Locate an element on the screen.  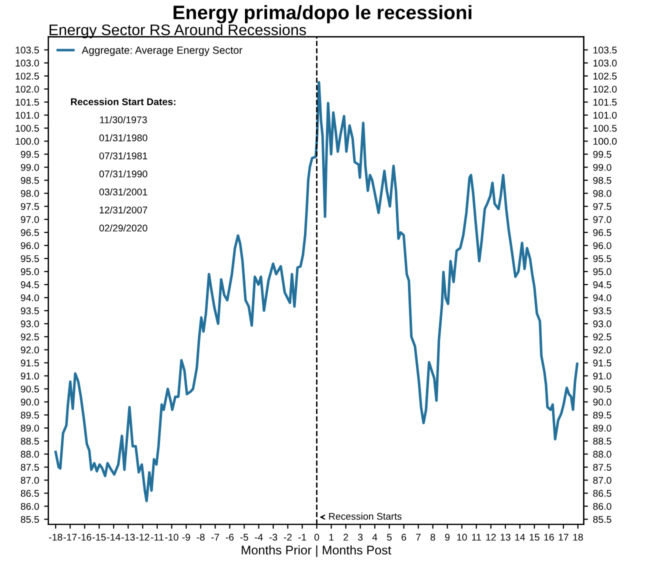
y-tick-label: 91.0 is located at coordinates (29, 376).